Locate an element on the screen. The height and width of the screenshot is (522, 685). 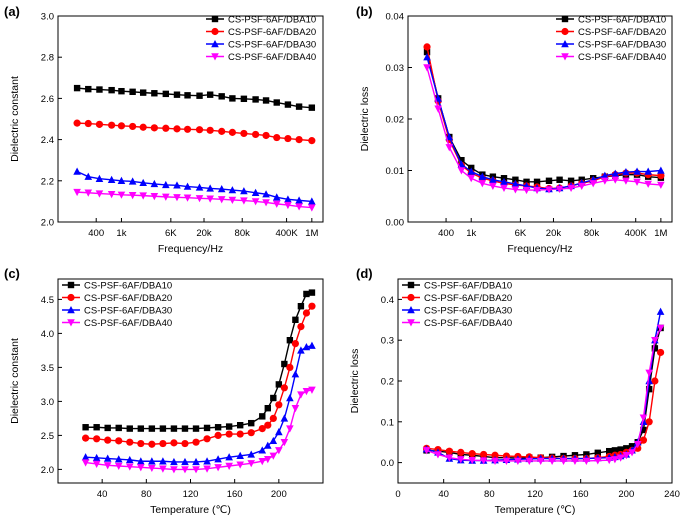
y-tick-label: 0.02 is located at coordinates (395, 120).